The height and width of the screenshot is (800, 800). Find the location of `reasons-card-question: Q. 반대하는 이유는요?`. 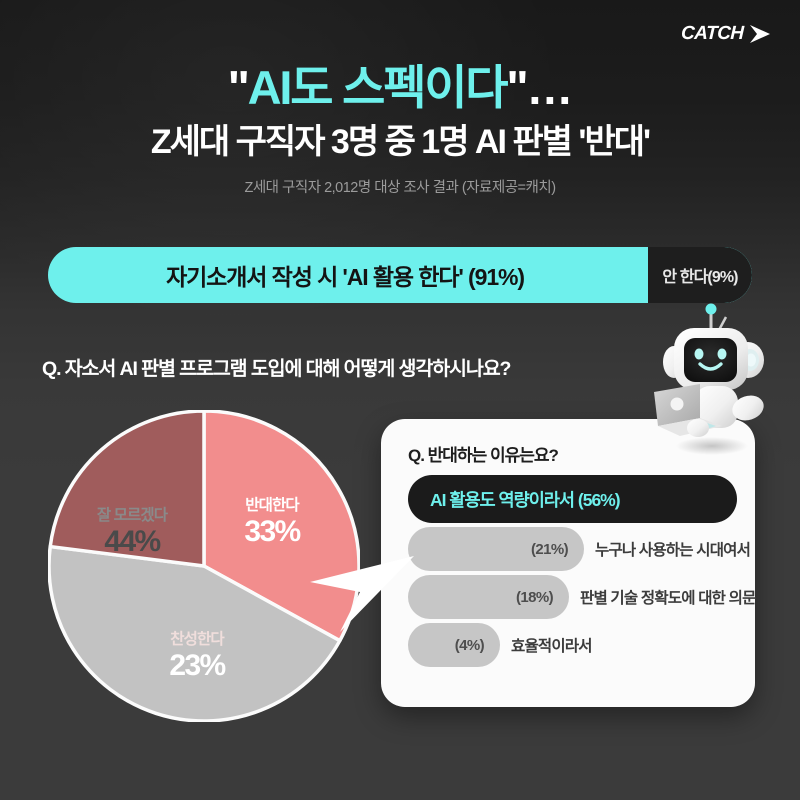

reasons-card-question: Q. 반대하는 이유는요? is located at coordinates (483, 455).